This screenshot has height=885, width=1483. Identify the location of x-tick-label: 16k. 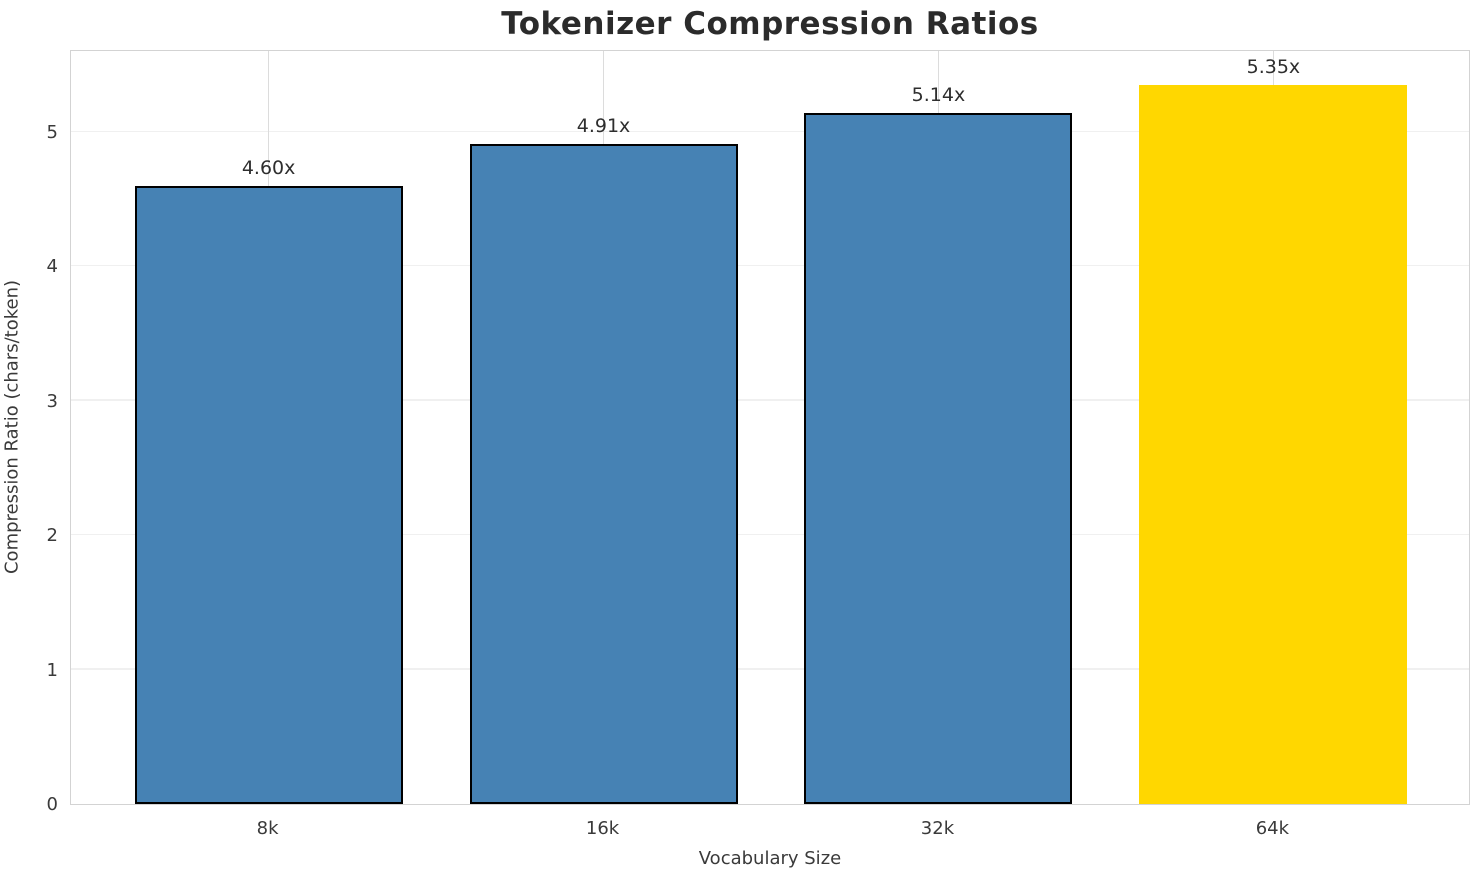
(602, 828).